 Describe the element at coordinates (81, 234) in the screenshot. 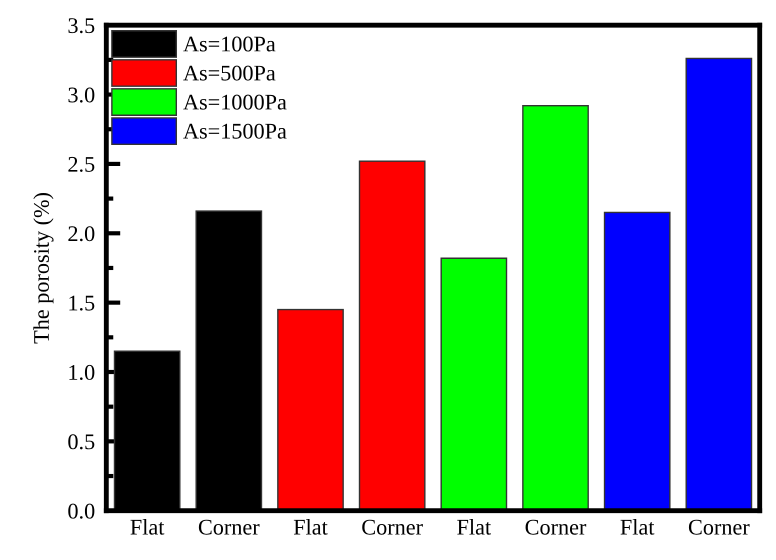

I see `y-tick-label: 2.0` at that location.